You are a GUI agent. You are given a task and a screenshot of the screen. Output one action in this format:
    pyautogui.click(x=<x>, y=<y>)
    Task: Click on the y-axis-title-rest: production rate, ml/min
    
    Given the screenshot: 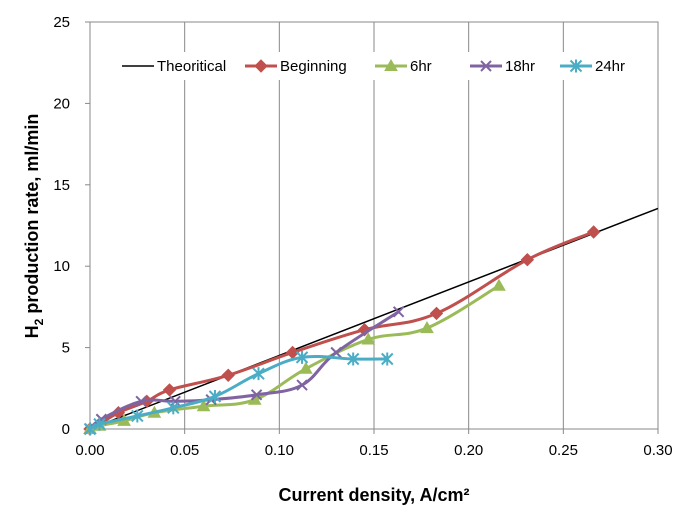 What is the action you would take?
    pyautogui.click(x=32, y=216)
    